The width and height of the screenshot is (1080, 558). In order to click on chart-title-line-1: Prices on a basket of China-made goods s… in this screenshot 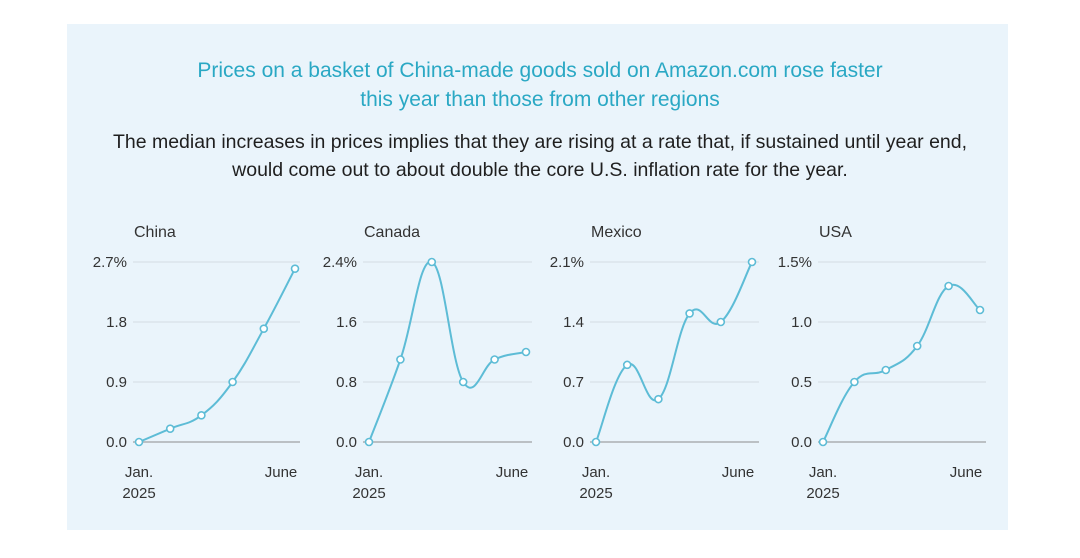, I will do `click(540, 70)`.